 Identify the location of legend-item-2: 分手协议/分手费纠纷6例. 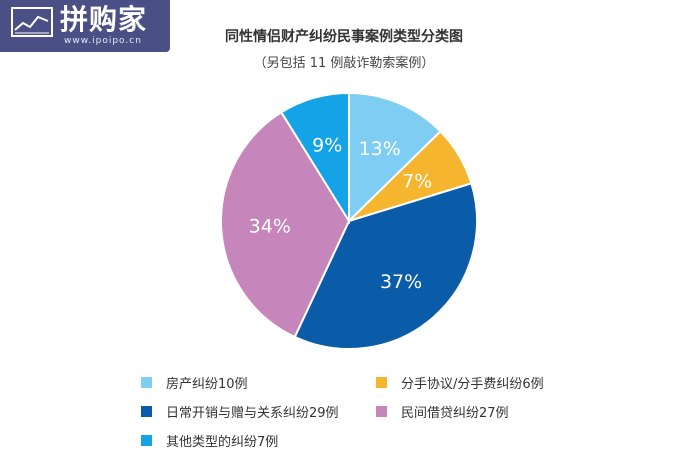
(460, 382).